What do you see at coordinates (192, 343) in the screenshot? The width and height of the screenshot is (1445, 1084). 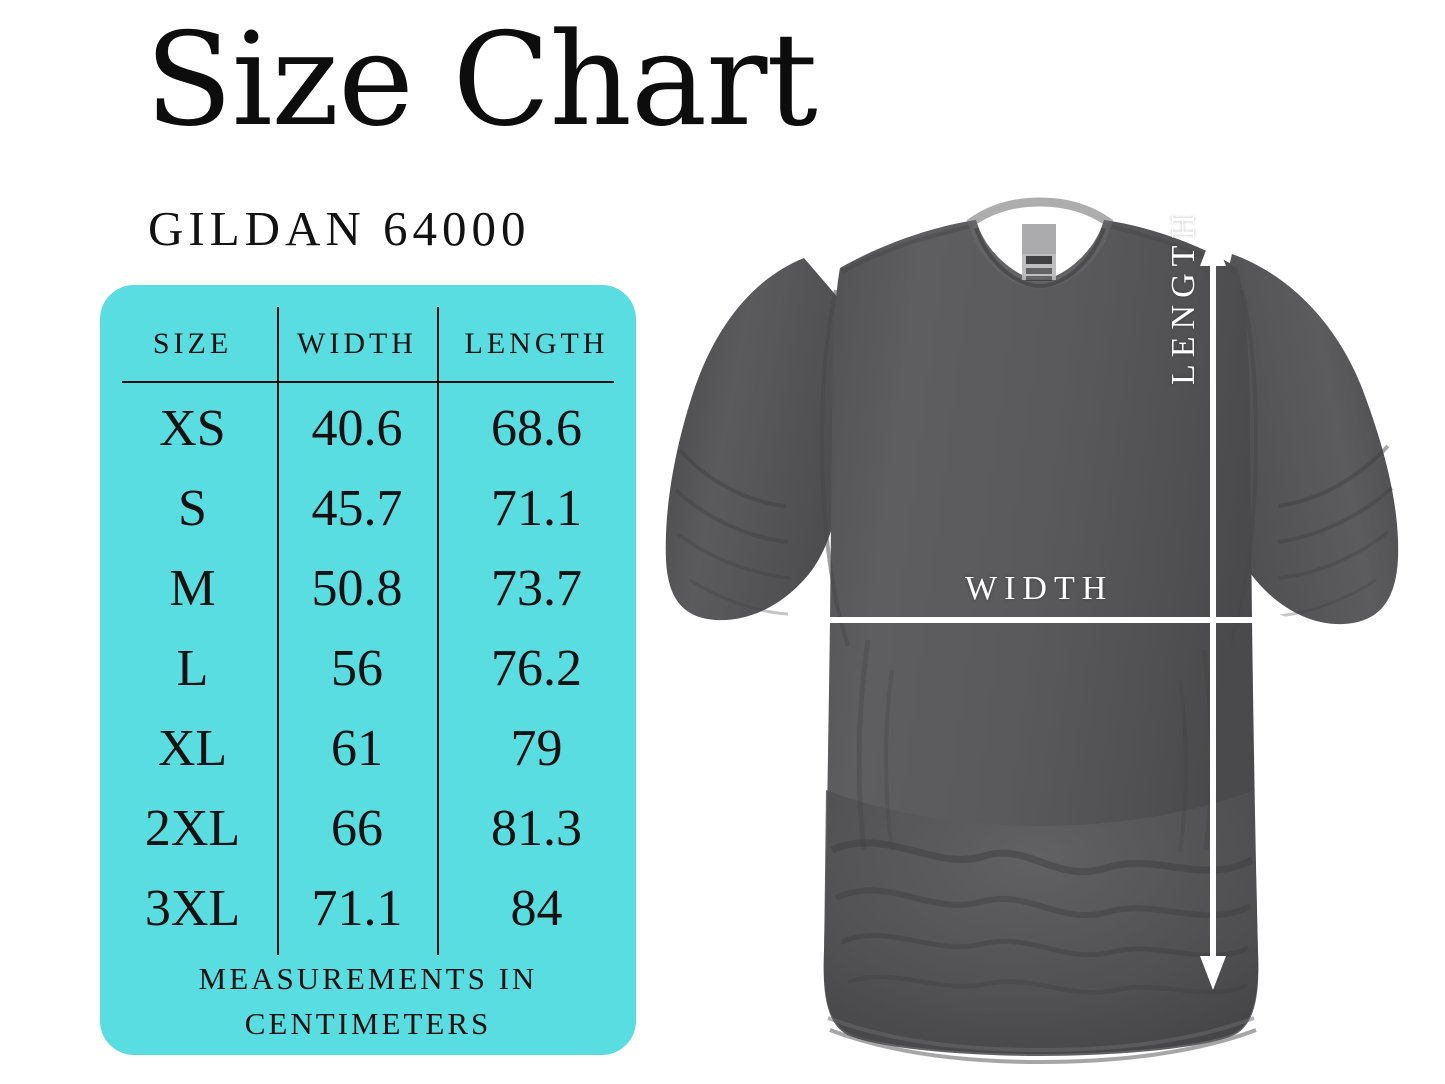 I see `column-header-size: SIZE` at bounding box center [192, 343].